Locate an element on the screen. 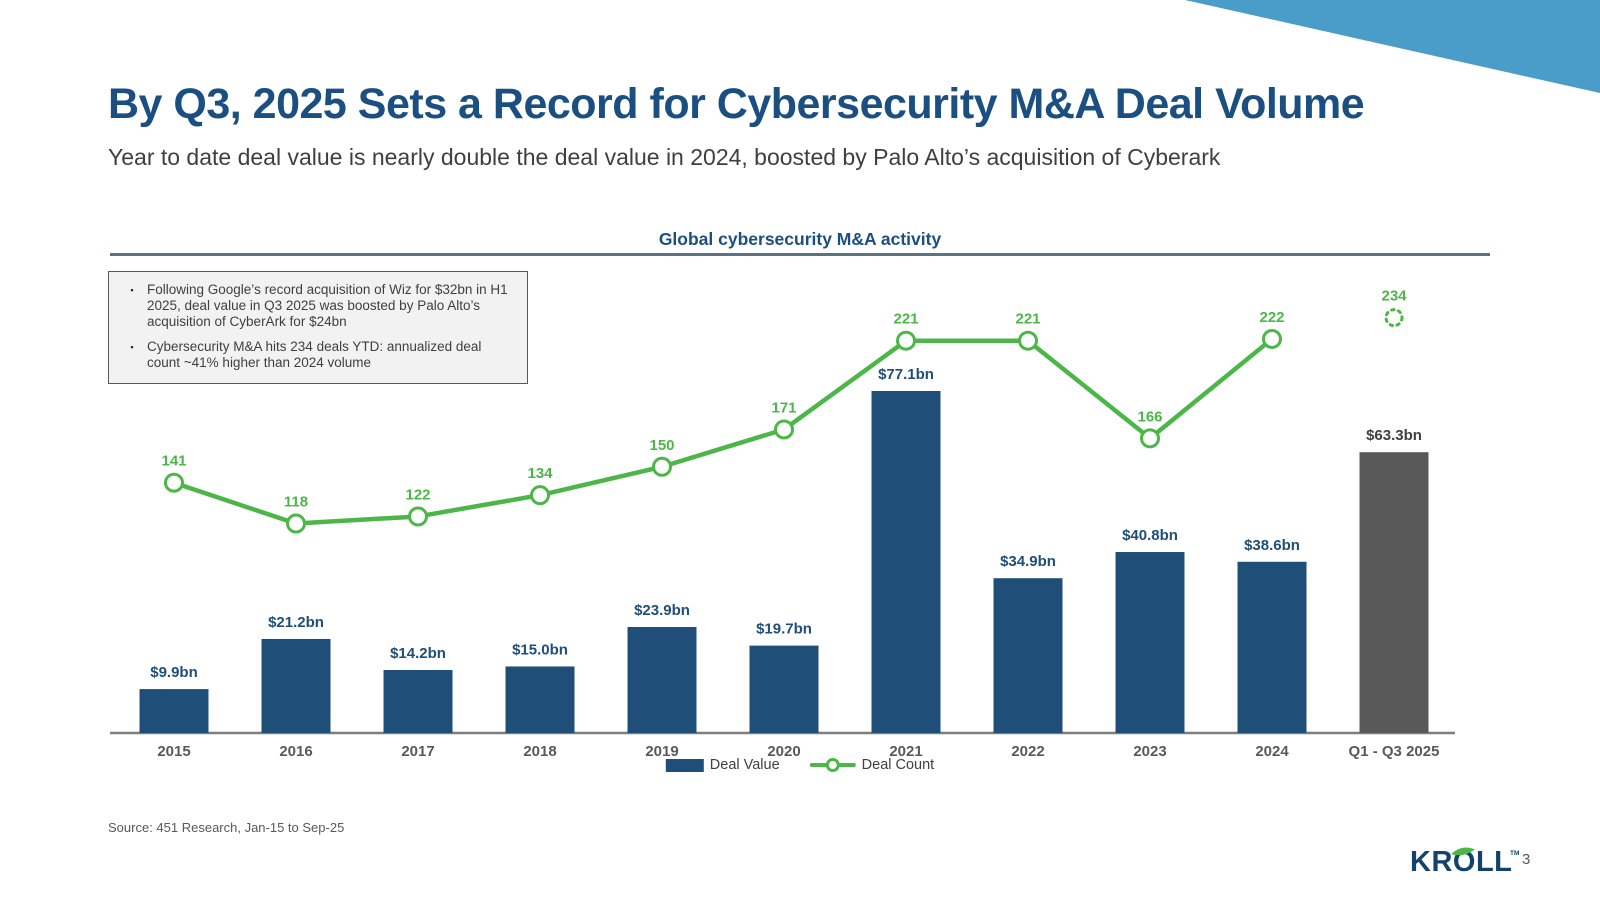 The image size is (1600, 900). bar-2016 is located at coordinates (296, 685).